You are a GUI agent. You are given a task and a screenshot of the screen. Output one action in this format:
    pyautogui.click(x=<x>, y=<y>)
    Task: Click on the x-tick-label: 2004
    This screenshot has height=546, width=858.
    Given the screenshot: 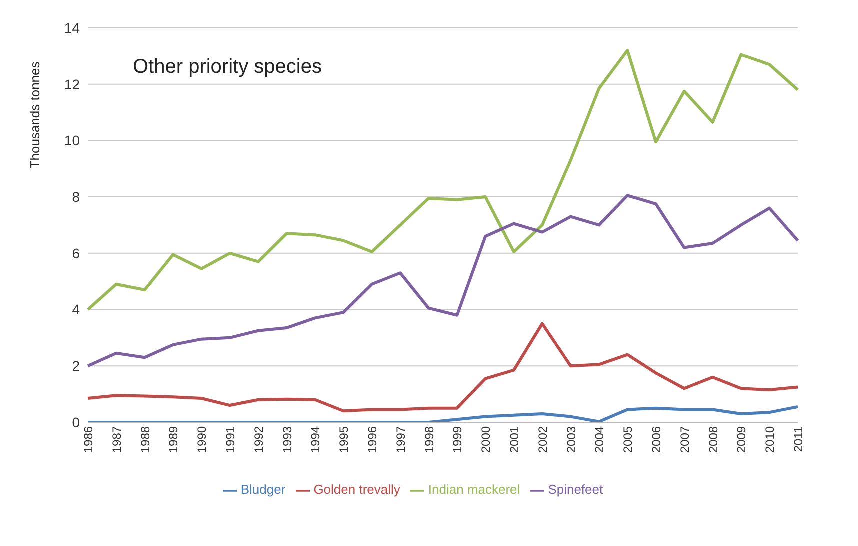 What is the action you would take?
    pyautogui.click(x=599, y=440)
    